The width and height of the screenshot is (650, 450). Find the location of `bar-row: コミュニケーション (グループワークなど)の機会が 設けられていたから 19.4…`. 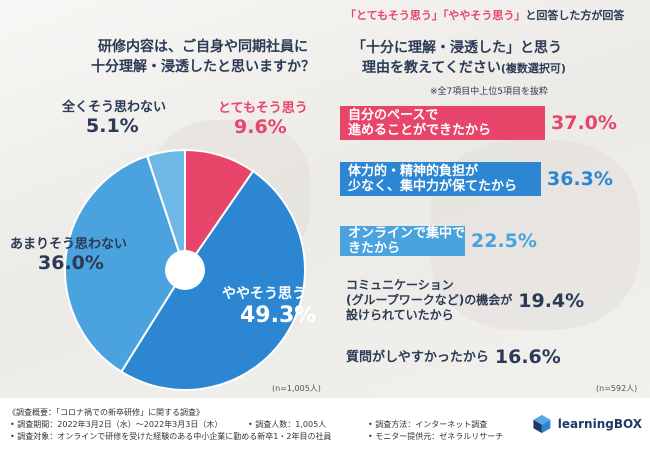

bar-row: コミュニケーション (グループワークなど)の機会が 設けられていたから 19.4… is located at coordinates (490, 300).